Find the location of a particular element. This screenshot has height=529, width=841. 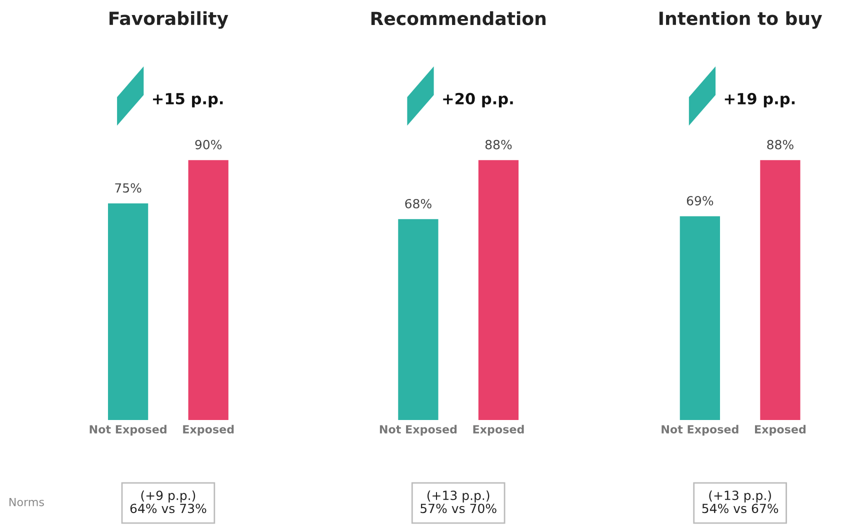

chart-title: Recommendation is located at coordinates (458, 18).